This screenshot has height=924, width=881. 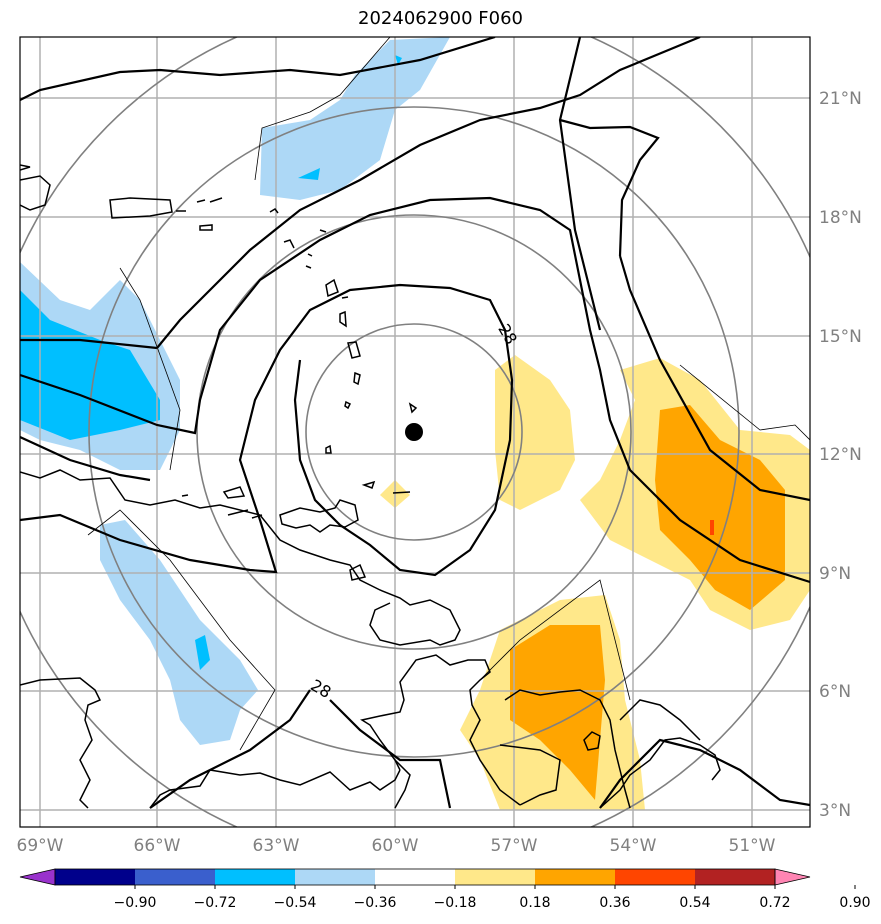 I want to click on lon-label: 60°W, so click(x=395, y=846).